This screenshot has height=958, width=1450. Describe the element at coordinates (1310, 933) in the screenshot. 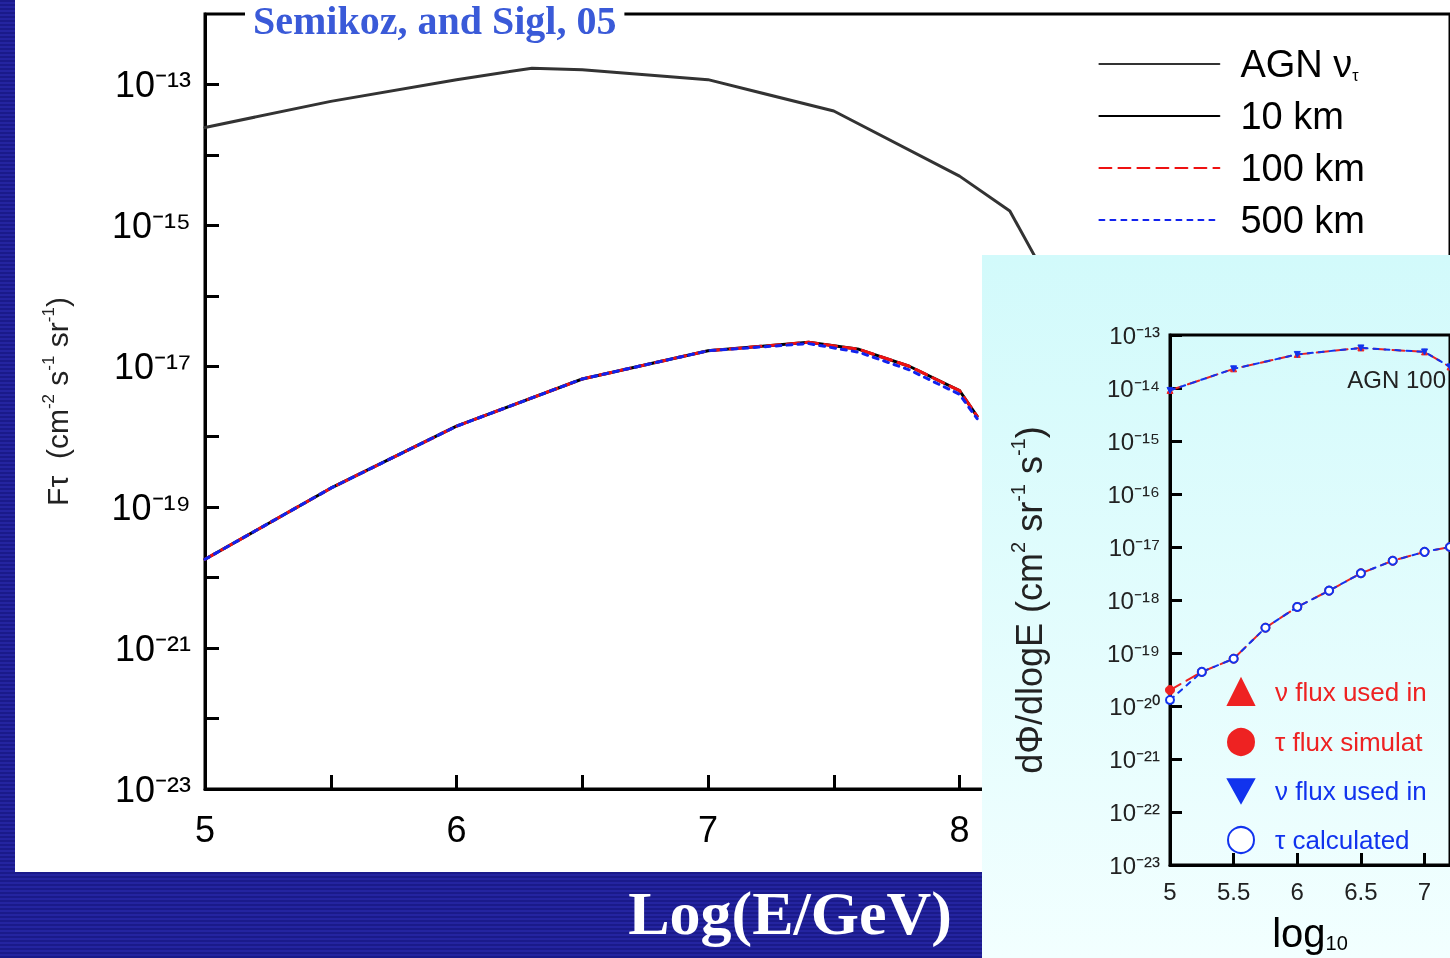

I see `x-axis-title: log10` at that location.